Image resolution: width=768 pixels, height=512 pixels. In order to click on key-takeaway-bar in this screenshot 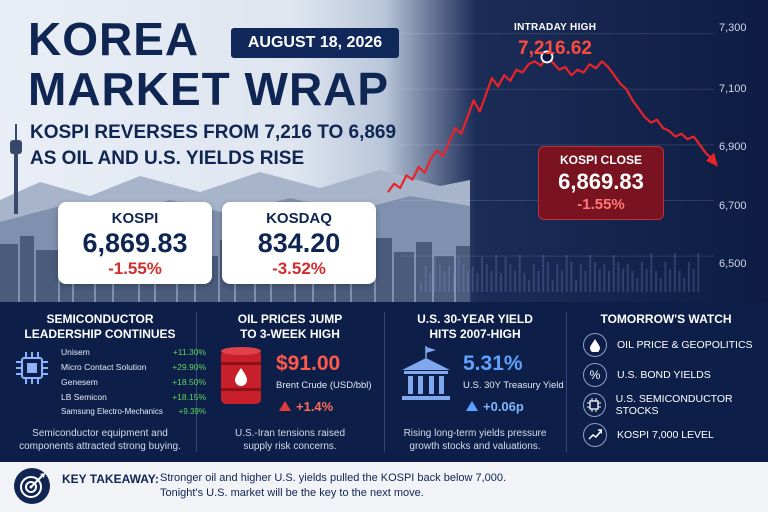, I will do `click(384, 487)`.